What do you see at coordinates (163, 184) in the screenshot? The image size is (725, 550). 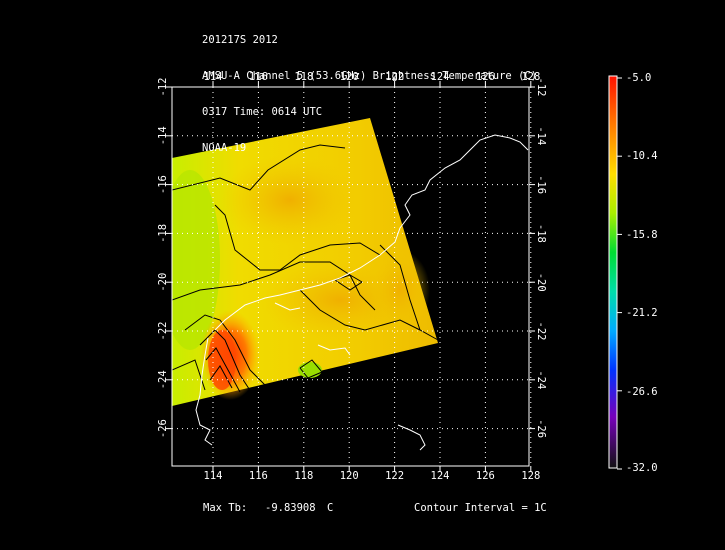 I see `lat-label-left: -16` at bounding box center [163, 184].